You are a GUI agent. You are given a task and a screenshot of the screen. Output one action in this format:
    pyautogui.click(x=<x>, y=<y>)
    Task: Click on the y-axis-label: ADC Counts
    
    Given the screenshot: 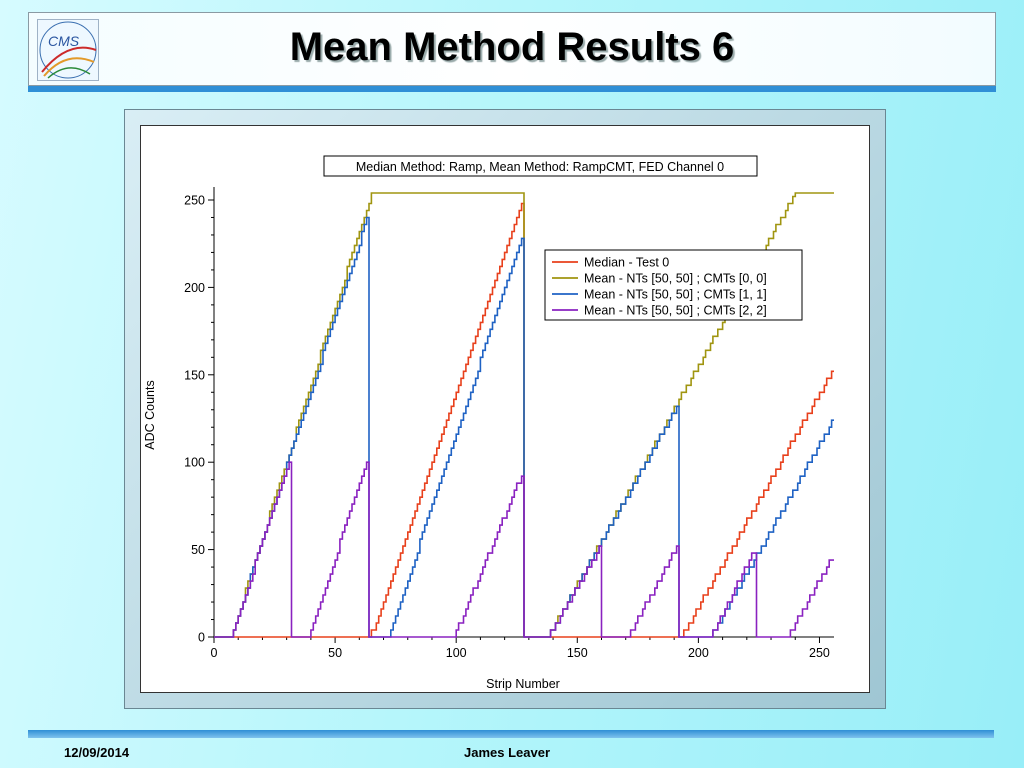 What is the action you would take?
    pyautogui.click(x=150, y=414)
    